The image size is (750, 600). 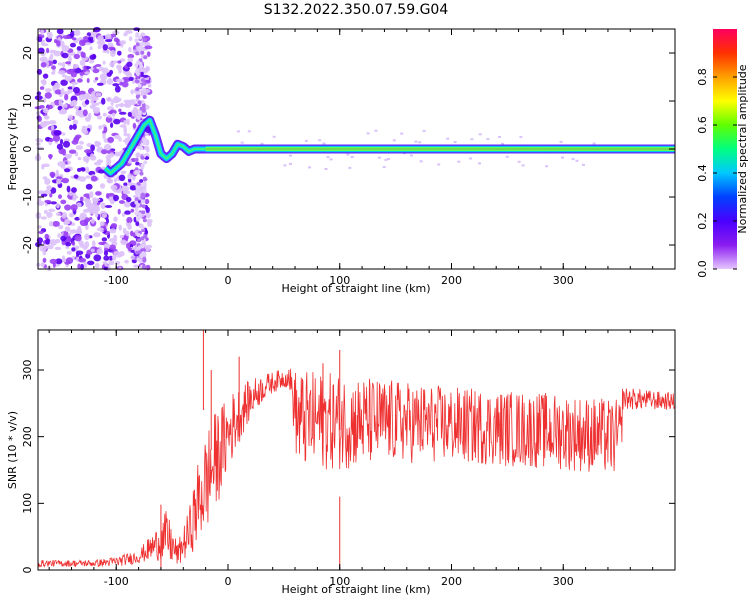 What do you see at coordinates (702, 77) in the screenshot?
I see `colorbar-tick-label: 0.8` at bounding box center [702, 77].